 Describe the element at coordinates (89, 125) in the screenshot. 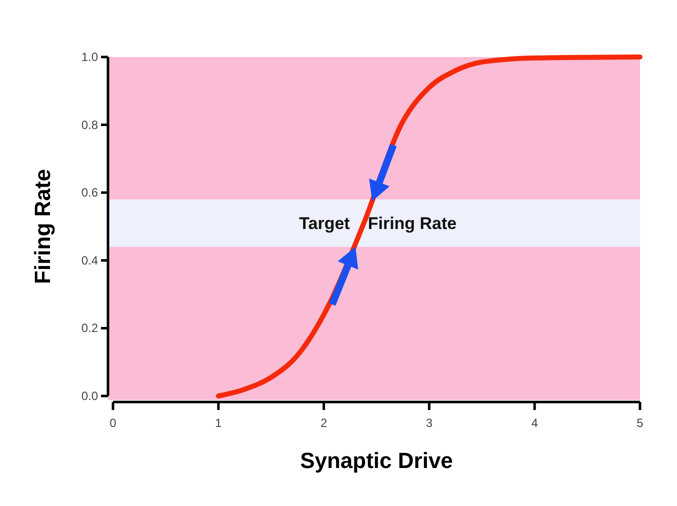

I see `y-tick-label: 0.8` at that location.